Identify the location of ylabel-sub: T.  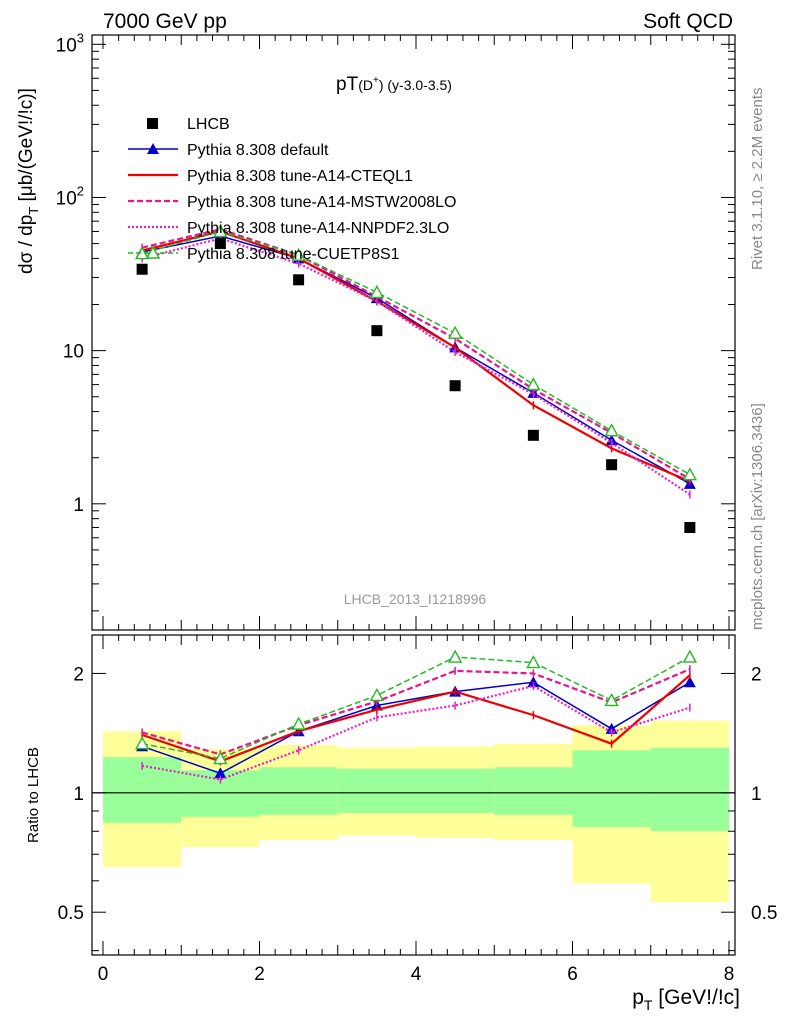
(33, 211).